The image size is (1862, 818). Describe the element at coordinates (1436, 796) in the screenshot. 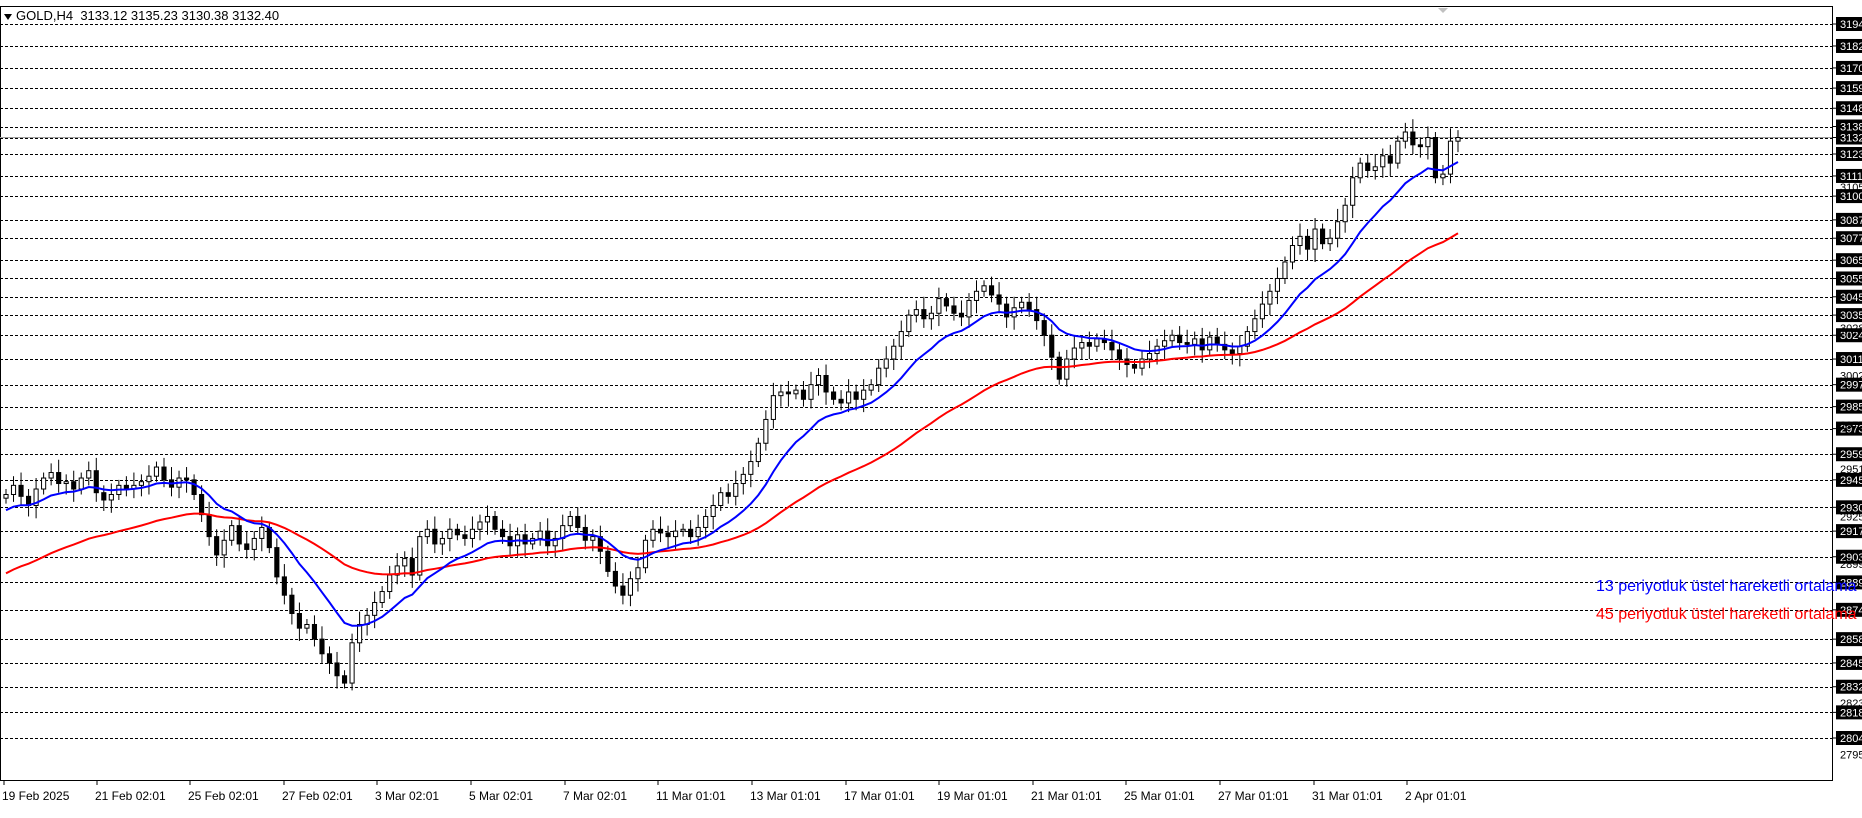

I see `time-label: 2 Apr 01:01` at that location.